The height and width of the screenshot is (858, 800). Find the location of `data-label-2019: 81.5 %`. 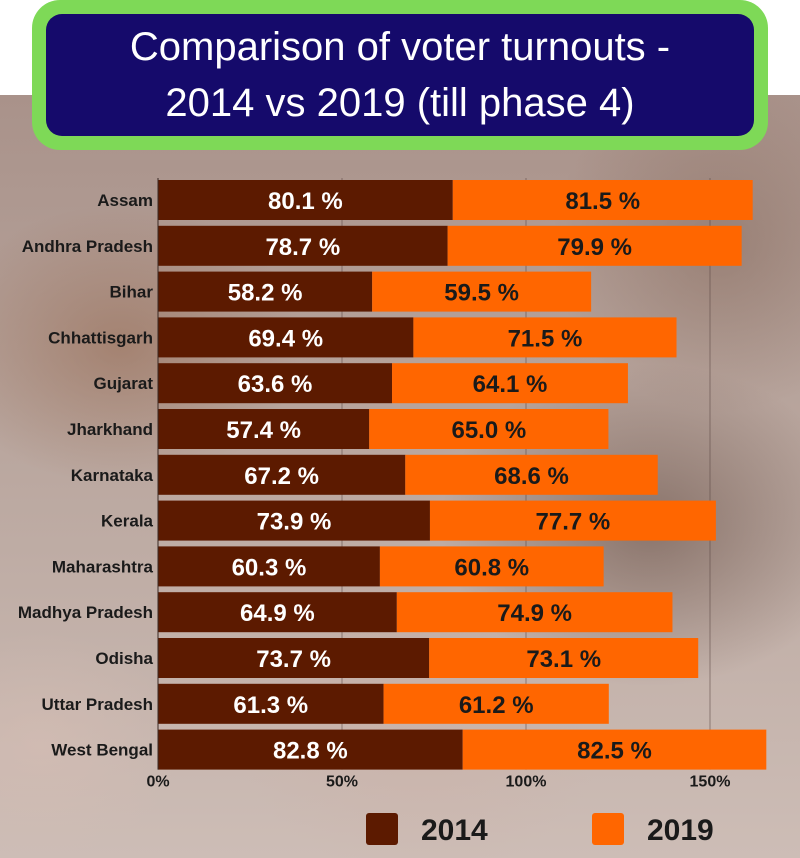

data-label-2019: 81.5 % is located at coordinates (602, 201).